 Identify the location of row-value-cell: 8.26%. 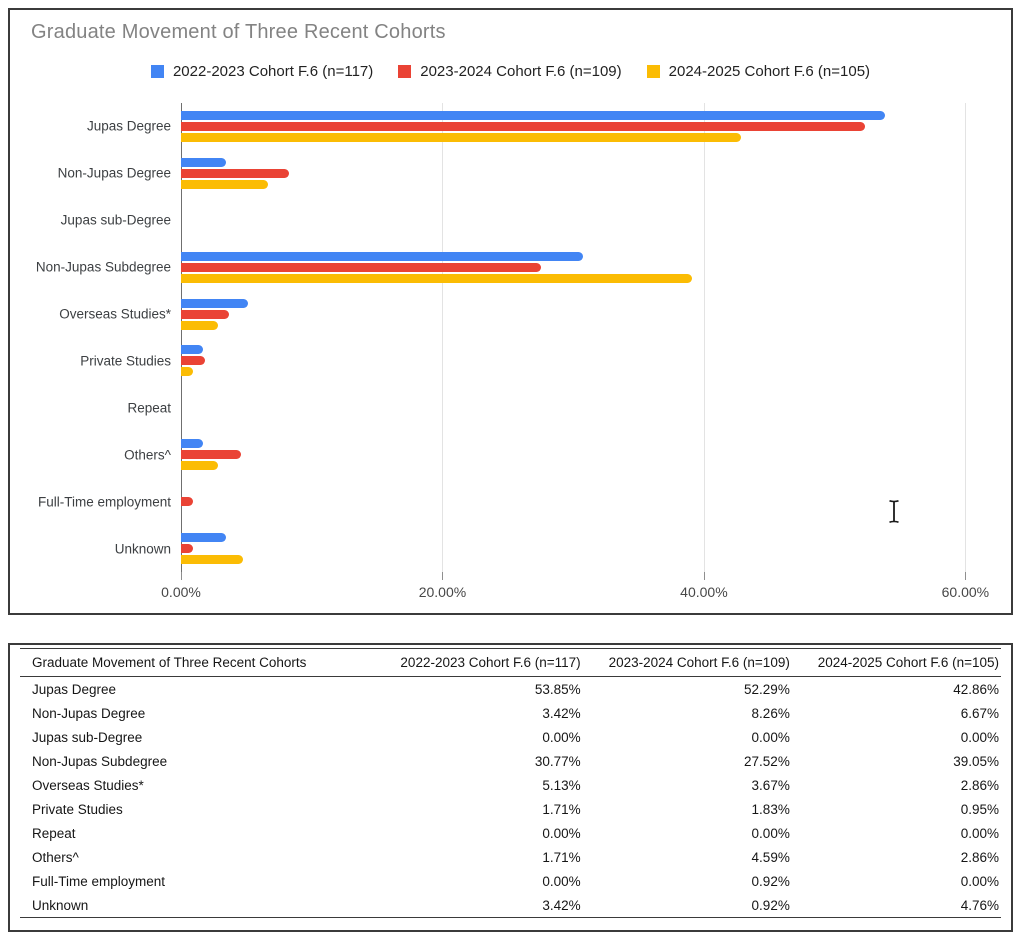
(770, 713).